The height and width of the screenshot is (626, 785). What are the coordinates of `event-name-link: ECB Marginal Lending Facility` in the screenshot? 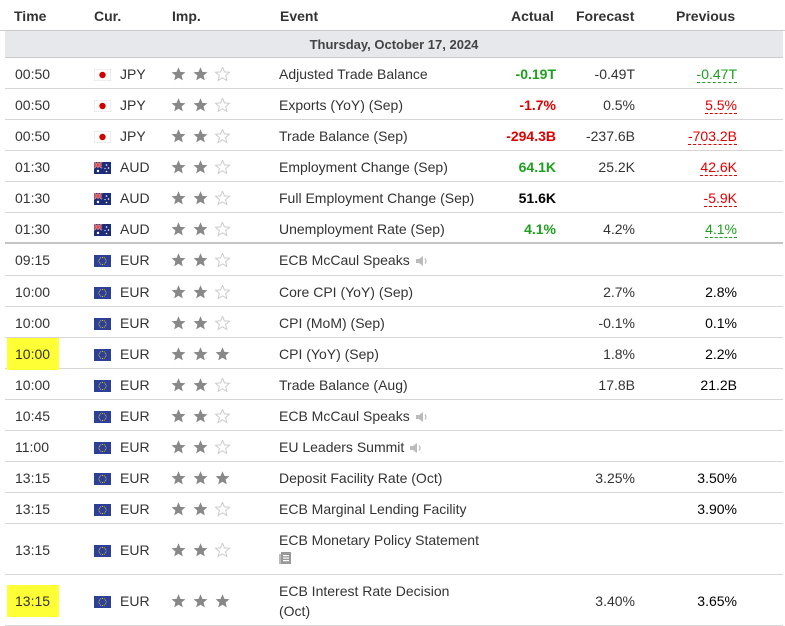 It's located at (373, 509).